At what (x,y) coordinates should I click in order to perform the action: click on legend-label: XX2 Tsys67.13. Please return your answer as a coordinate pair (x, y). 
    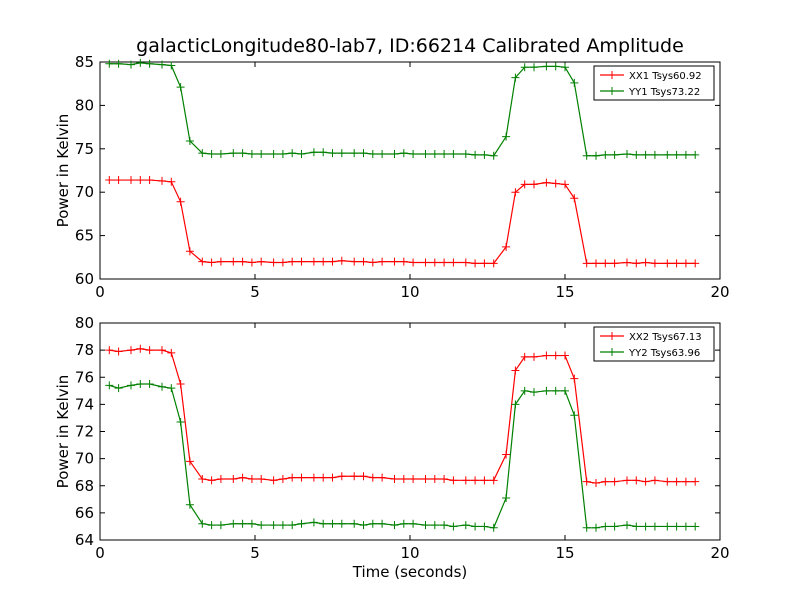
    Looking at the image, I should click on (665, 337).